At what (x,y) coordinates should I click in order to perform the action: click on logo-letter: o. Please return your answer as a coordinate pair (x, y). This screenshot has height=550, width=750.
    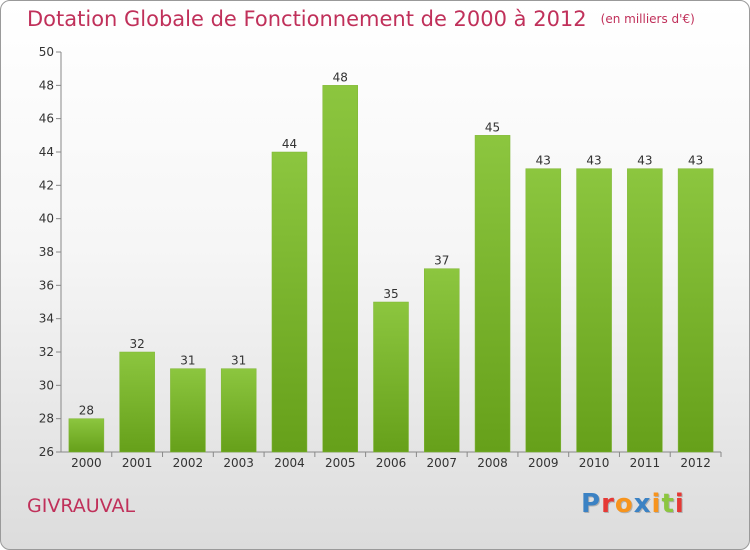
    Looking at the image, I should click on (624, 504).